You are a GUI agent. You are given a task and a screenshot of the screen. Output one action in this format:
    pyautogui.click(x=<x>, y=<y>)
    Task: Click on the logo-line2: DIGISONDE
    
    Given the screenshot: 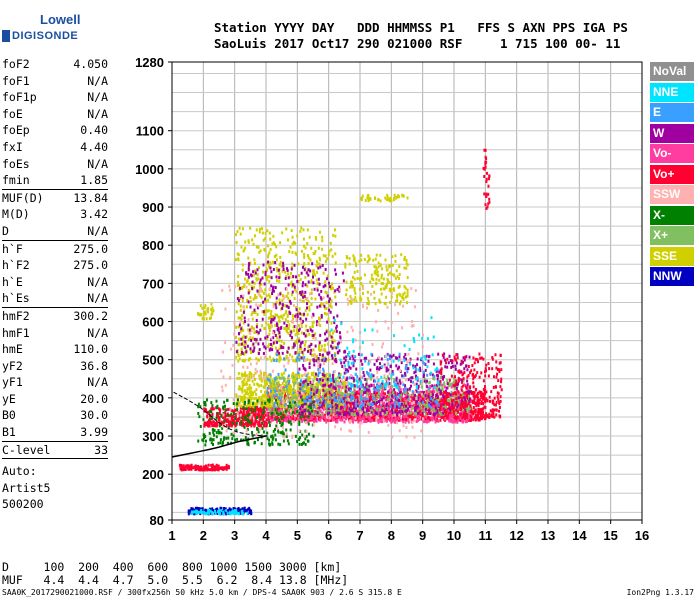 What is the action you would take?
    pyautogui.click(x=45, y=36)
    